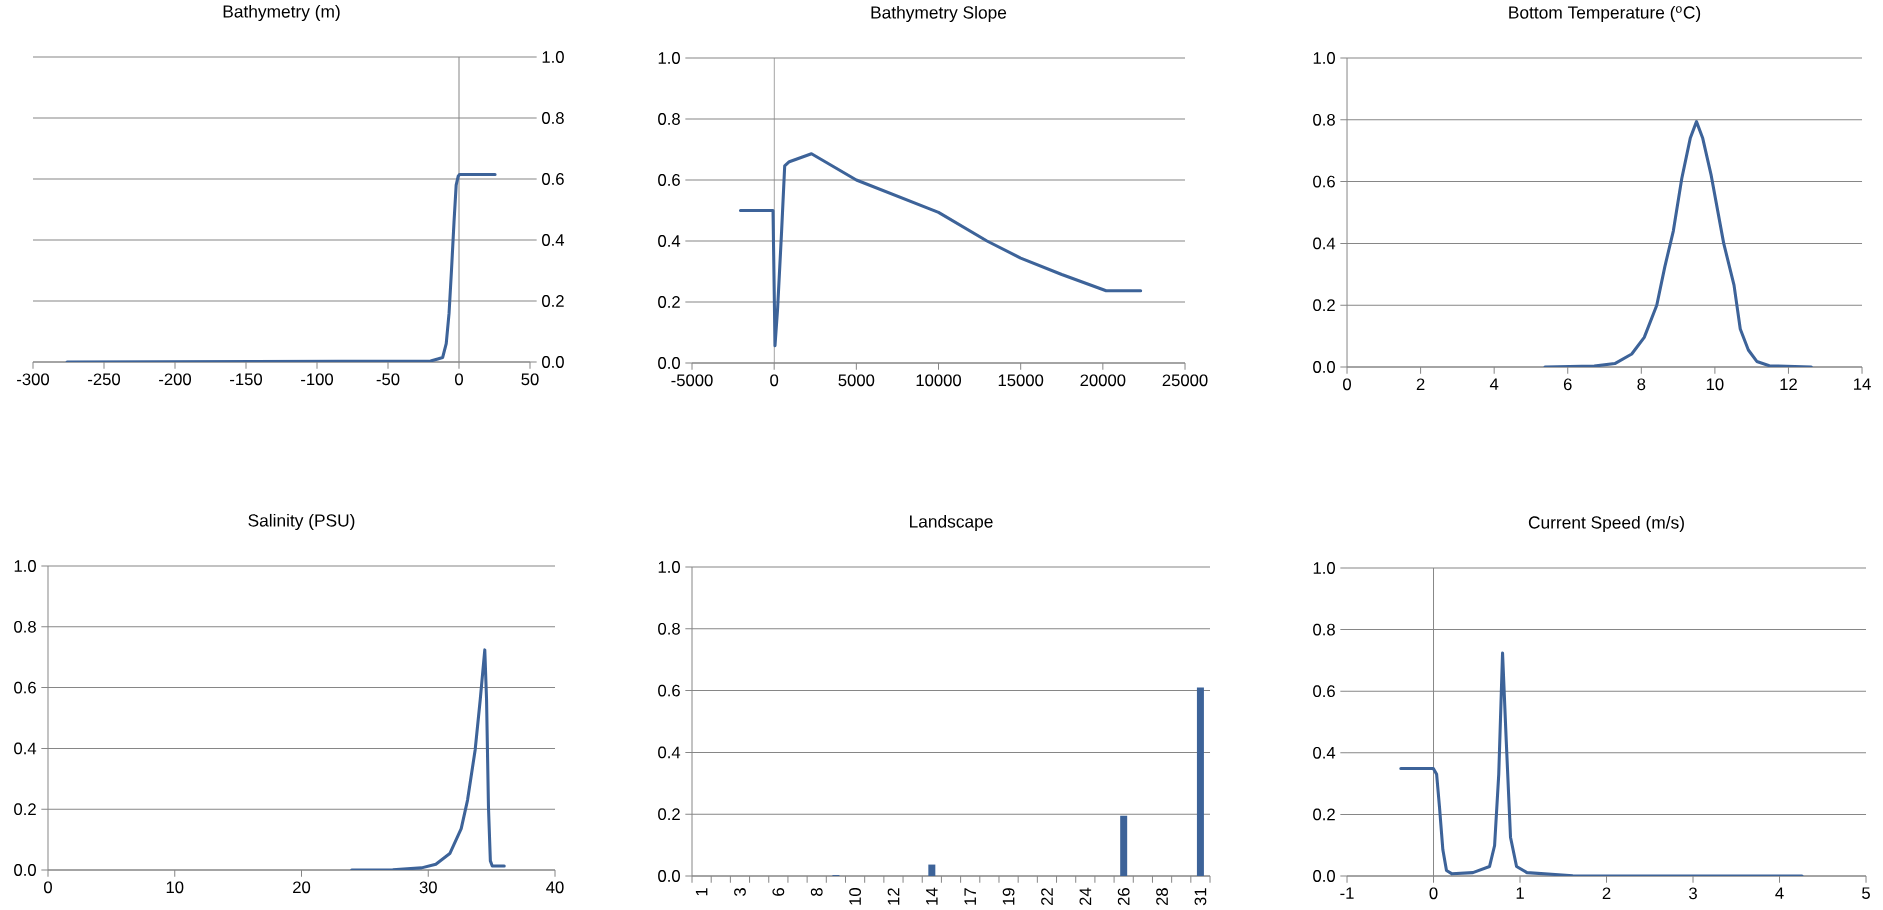  Describe the element at coordinates (175, 379) in the screenshot. I see `x-tick-label: -200` at that location.